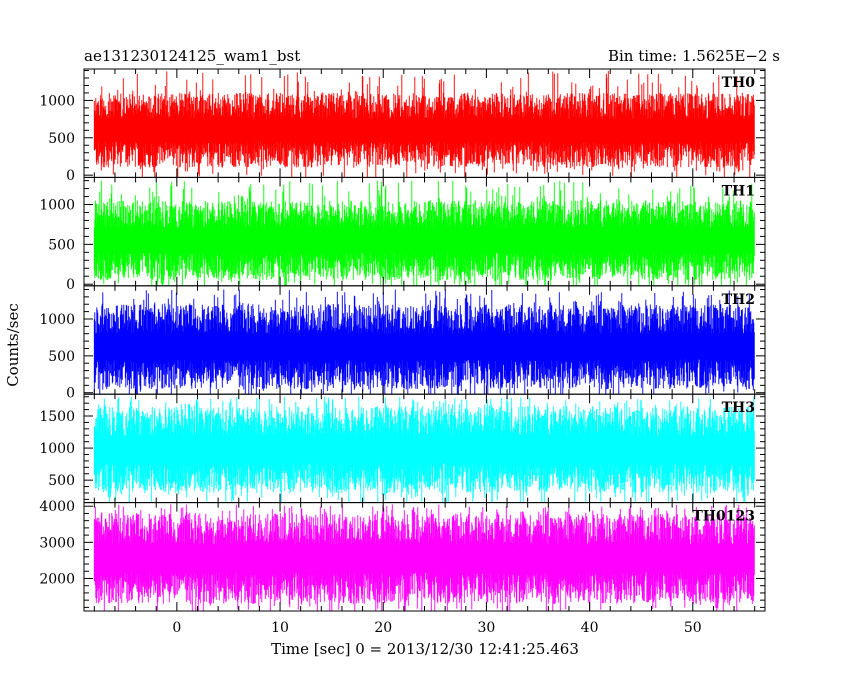 This screenshot has height=680, width=850. What do you see at coordinates (723, 517) in the screenshot?
I see `panel-label-th0123: TH0123` at bounding box center [723, 517].